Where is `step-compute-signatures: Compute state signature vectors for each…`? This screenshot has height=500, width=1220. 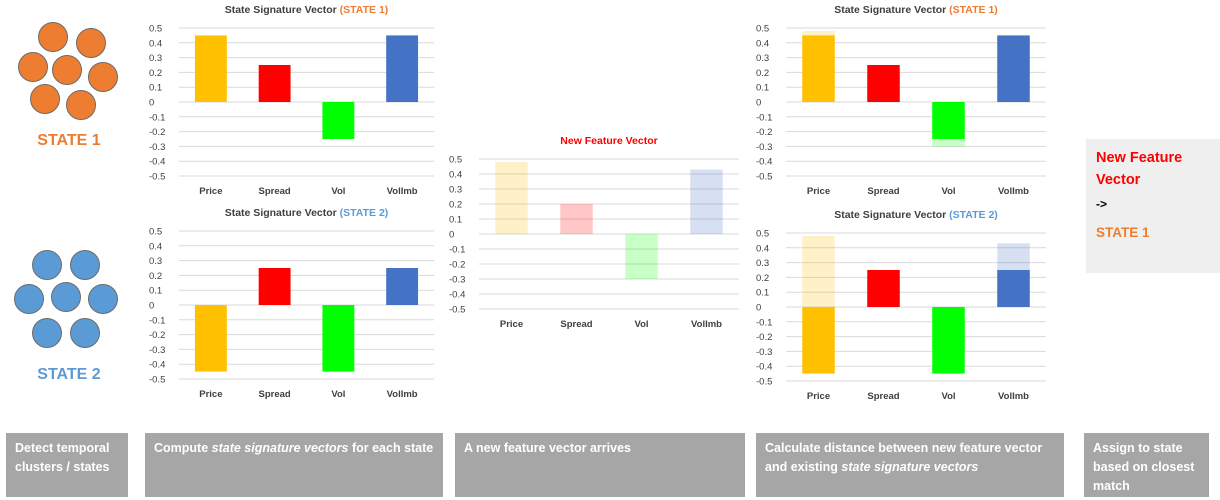 step-compute-signatures: Compute state signature vectors for each… is located at coordinates (294, 465).